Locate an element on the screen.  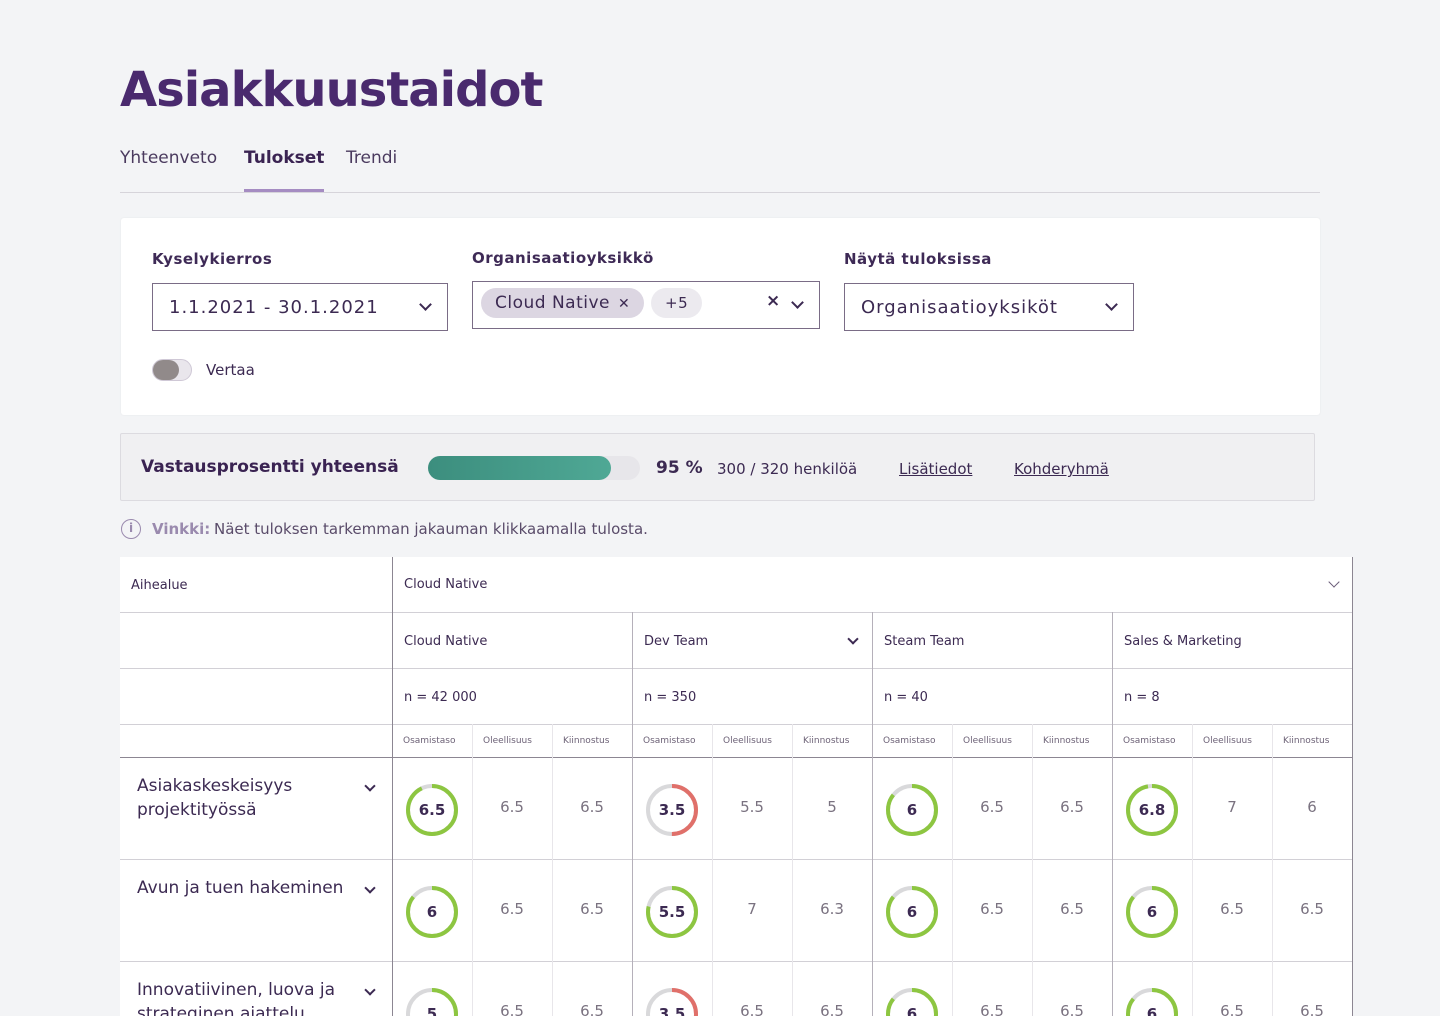
group-header: Cloud Native is located at coordinates (446, 584).